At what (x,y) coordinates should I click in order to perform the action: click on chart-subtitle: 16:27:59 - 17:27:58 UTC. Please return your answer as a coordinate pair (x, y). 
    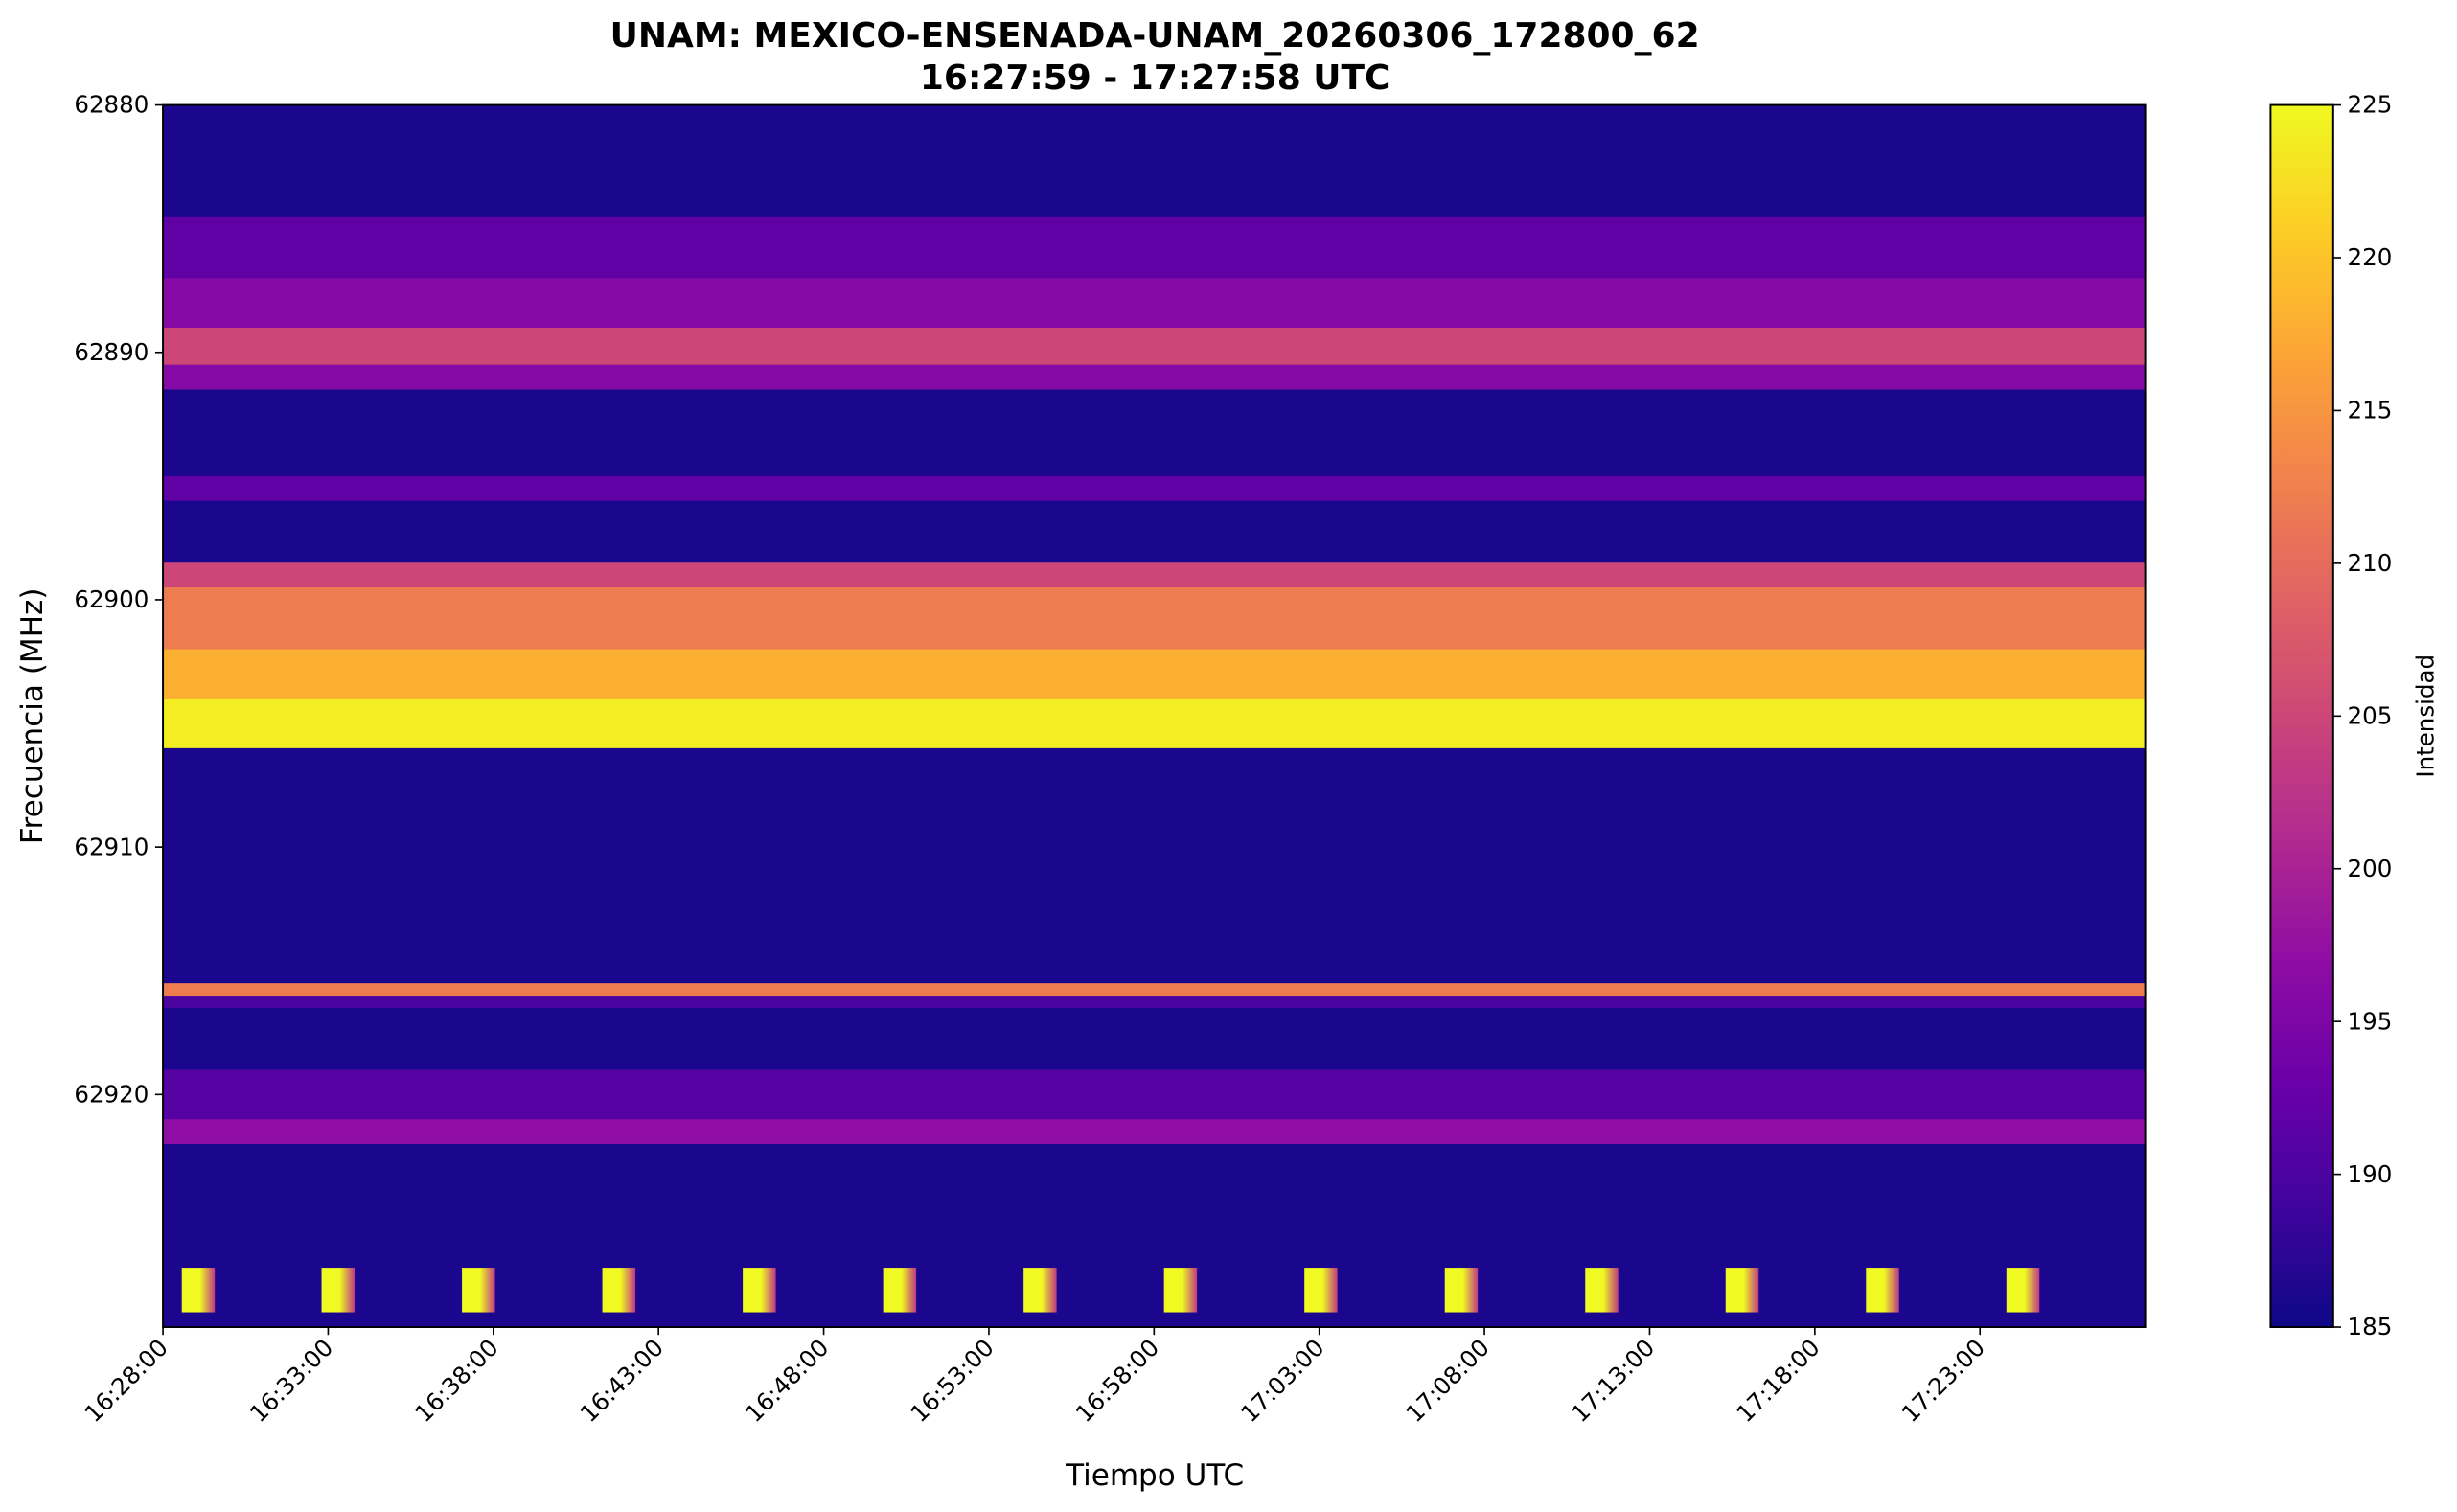
    Looking at the image, I should click on (1155, 78).